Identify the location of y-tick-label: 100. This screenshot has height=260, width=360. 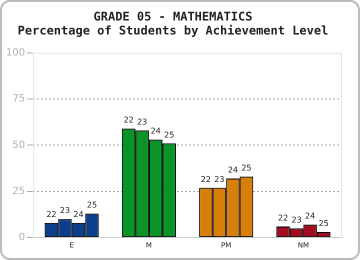
(16, 52).